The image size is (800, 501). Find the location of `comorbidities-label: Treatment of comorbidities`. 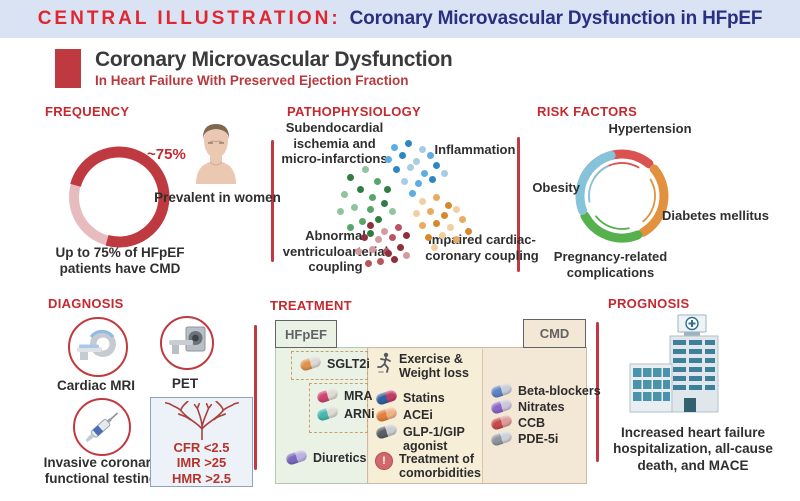

comorbidities-label: Treatment of comorbidities is located at coordinates (440, 466).